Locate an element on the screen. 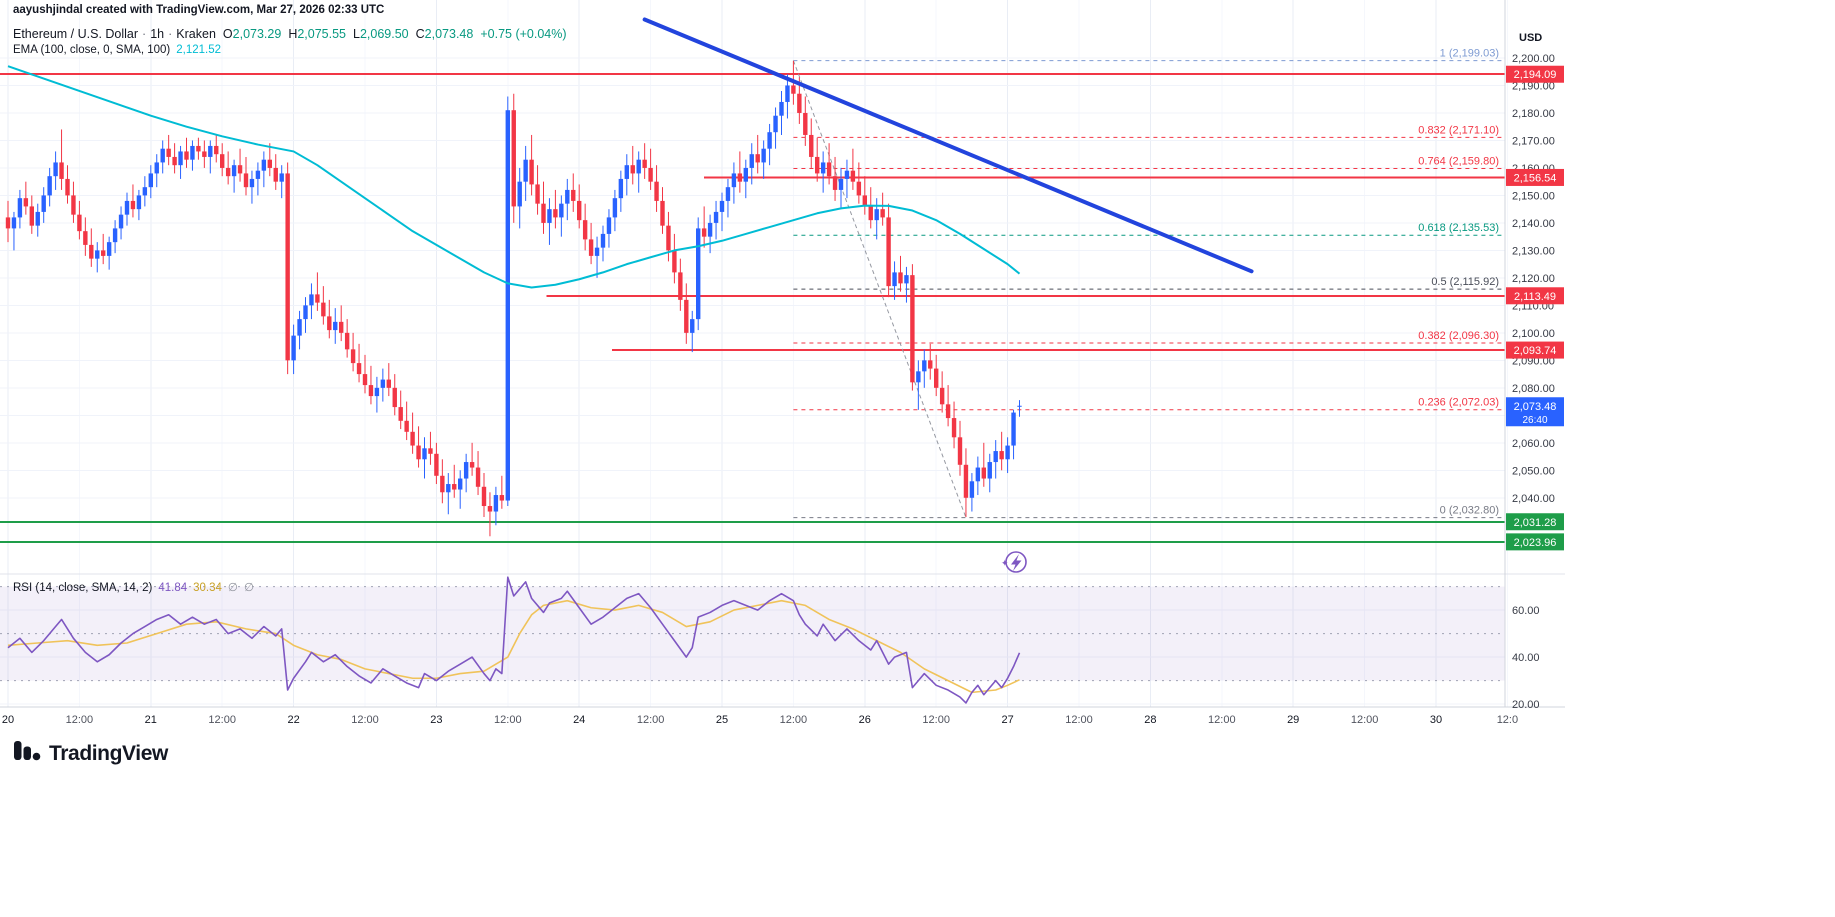  price-badge: 2,194.09 is located at coordinates (1535, 74).